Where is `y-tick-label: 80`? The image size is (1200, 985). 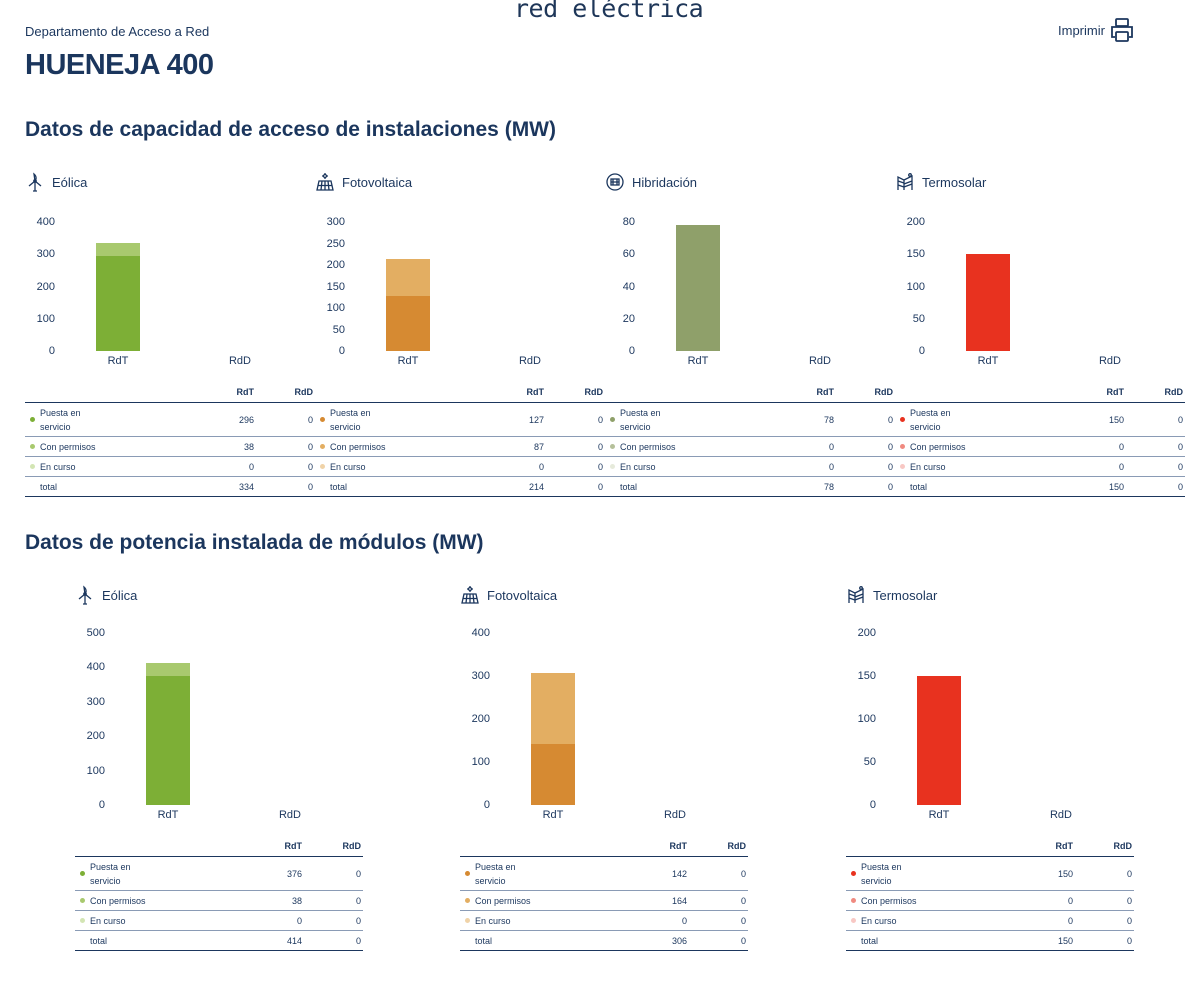
y-tick-label: 80 is located at coordinates (628, 222).